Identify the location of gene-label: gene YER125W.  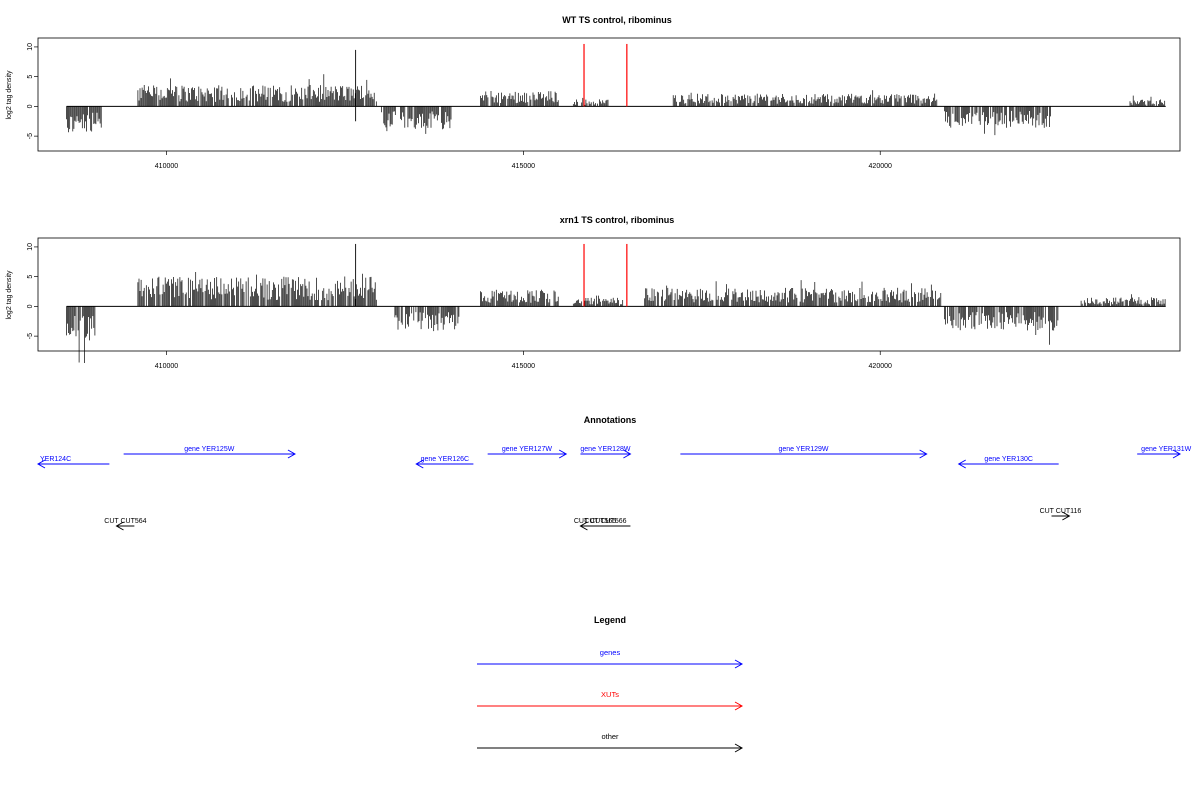
(209, 449).